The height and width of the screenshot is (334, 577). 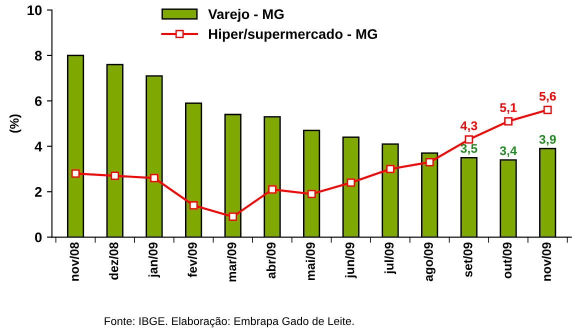 What do you see at coordinates (229, 322) in the screenshot?
I see `source-note: Fonte: IBGE. Elaboração: Embrapa Gado de Leite.` at bounding box center [229, 322].